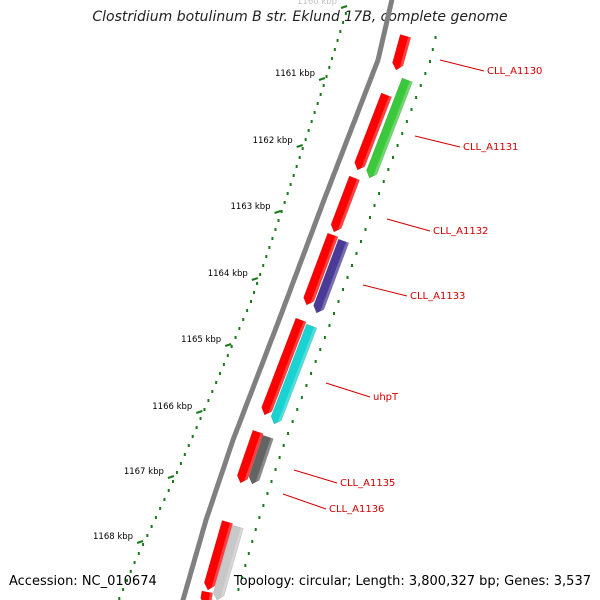 Image resolution: width=600 pixels, height=600 pixels. What do you see at coordinates (317, 3) in the screenshot?
I see `kbp-label: 1160 kbp` at bounding box center [317, 3].